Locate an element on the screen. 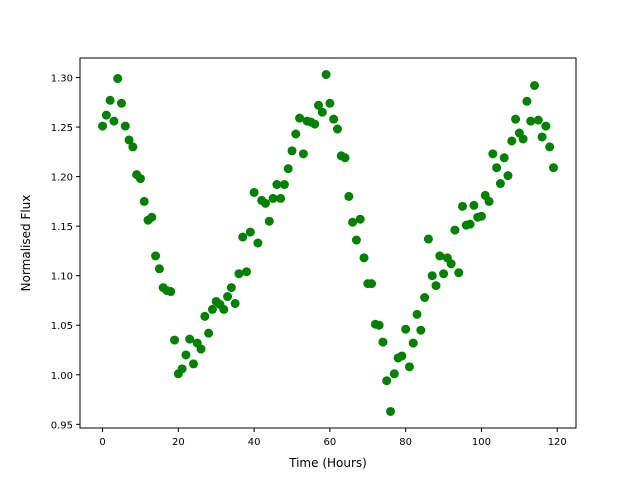 The image size is (640, 484). x-axis-label: Time (Hours) is located at coordinates (327, 463).